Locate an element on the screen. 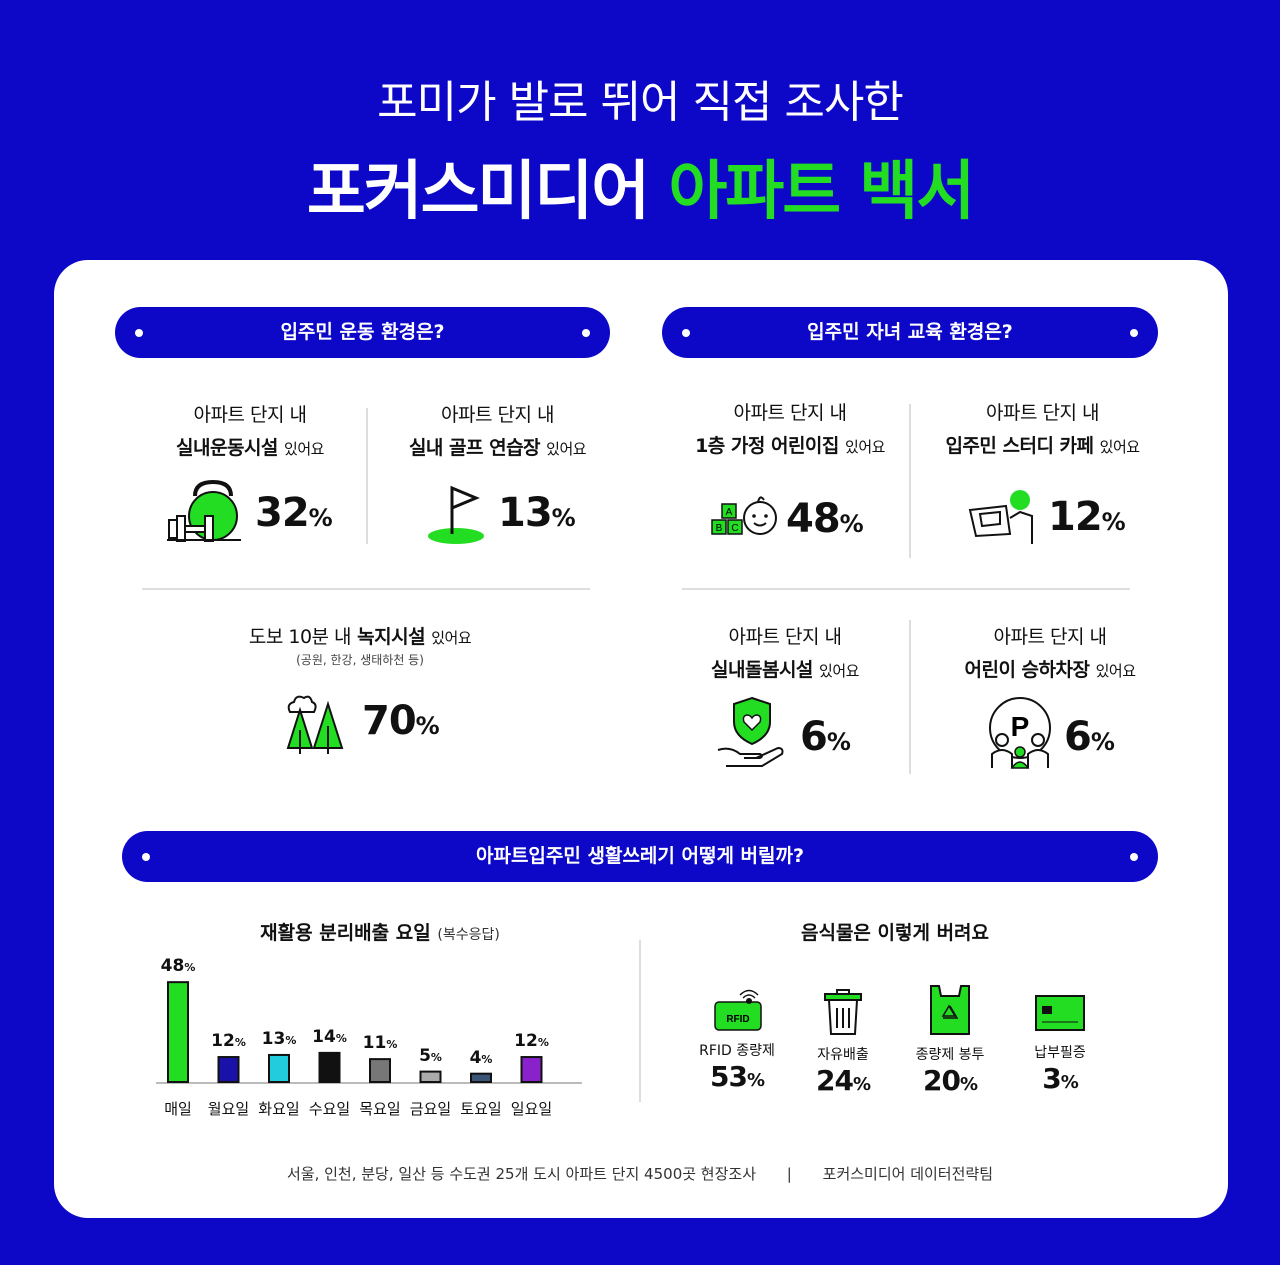  stat-line2: 실내돌봄시설 is located at coordinates (762, 670).